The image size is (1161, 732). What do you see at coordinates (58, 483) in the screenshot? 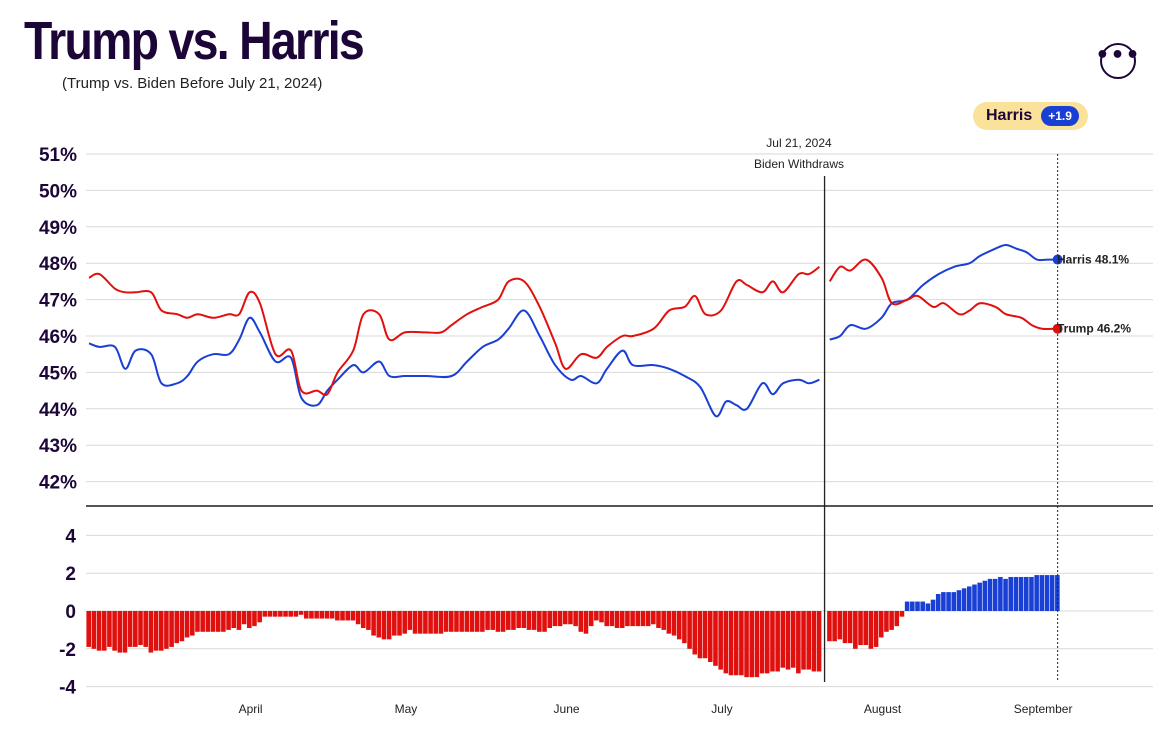
I see `y-tick-label: 42%` at bounding box center [58, 483].